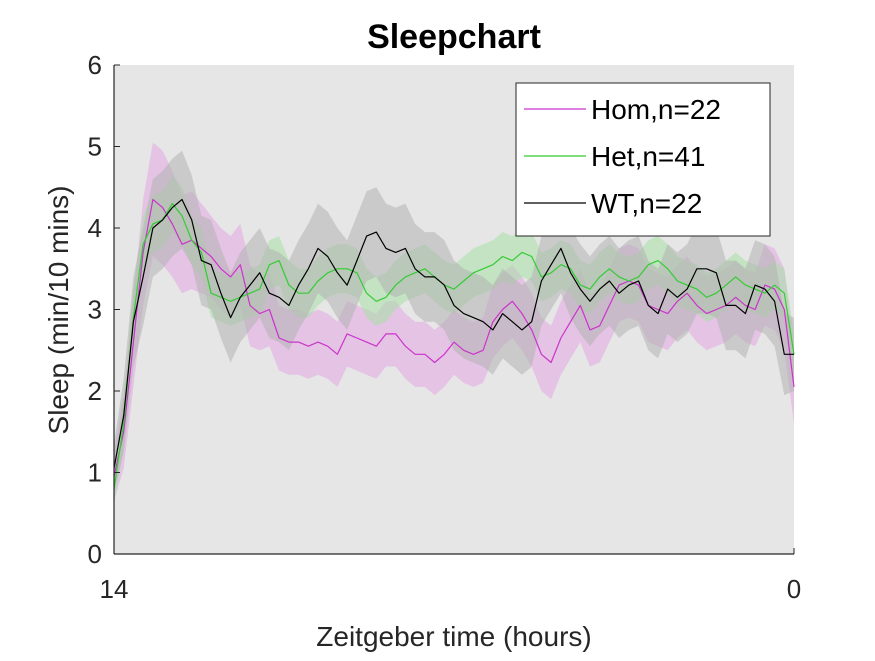 The image size is (875, 661). What do you see at coordinates (95, 147) in the screenshot?
I see `y-tick-label: 5` at bounding box center [95, 147].